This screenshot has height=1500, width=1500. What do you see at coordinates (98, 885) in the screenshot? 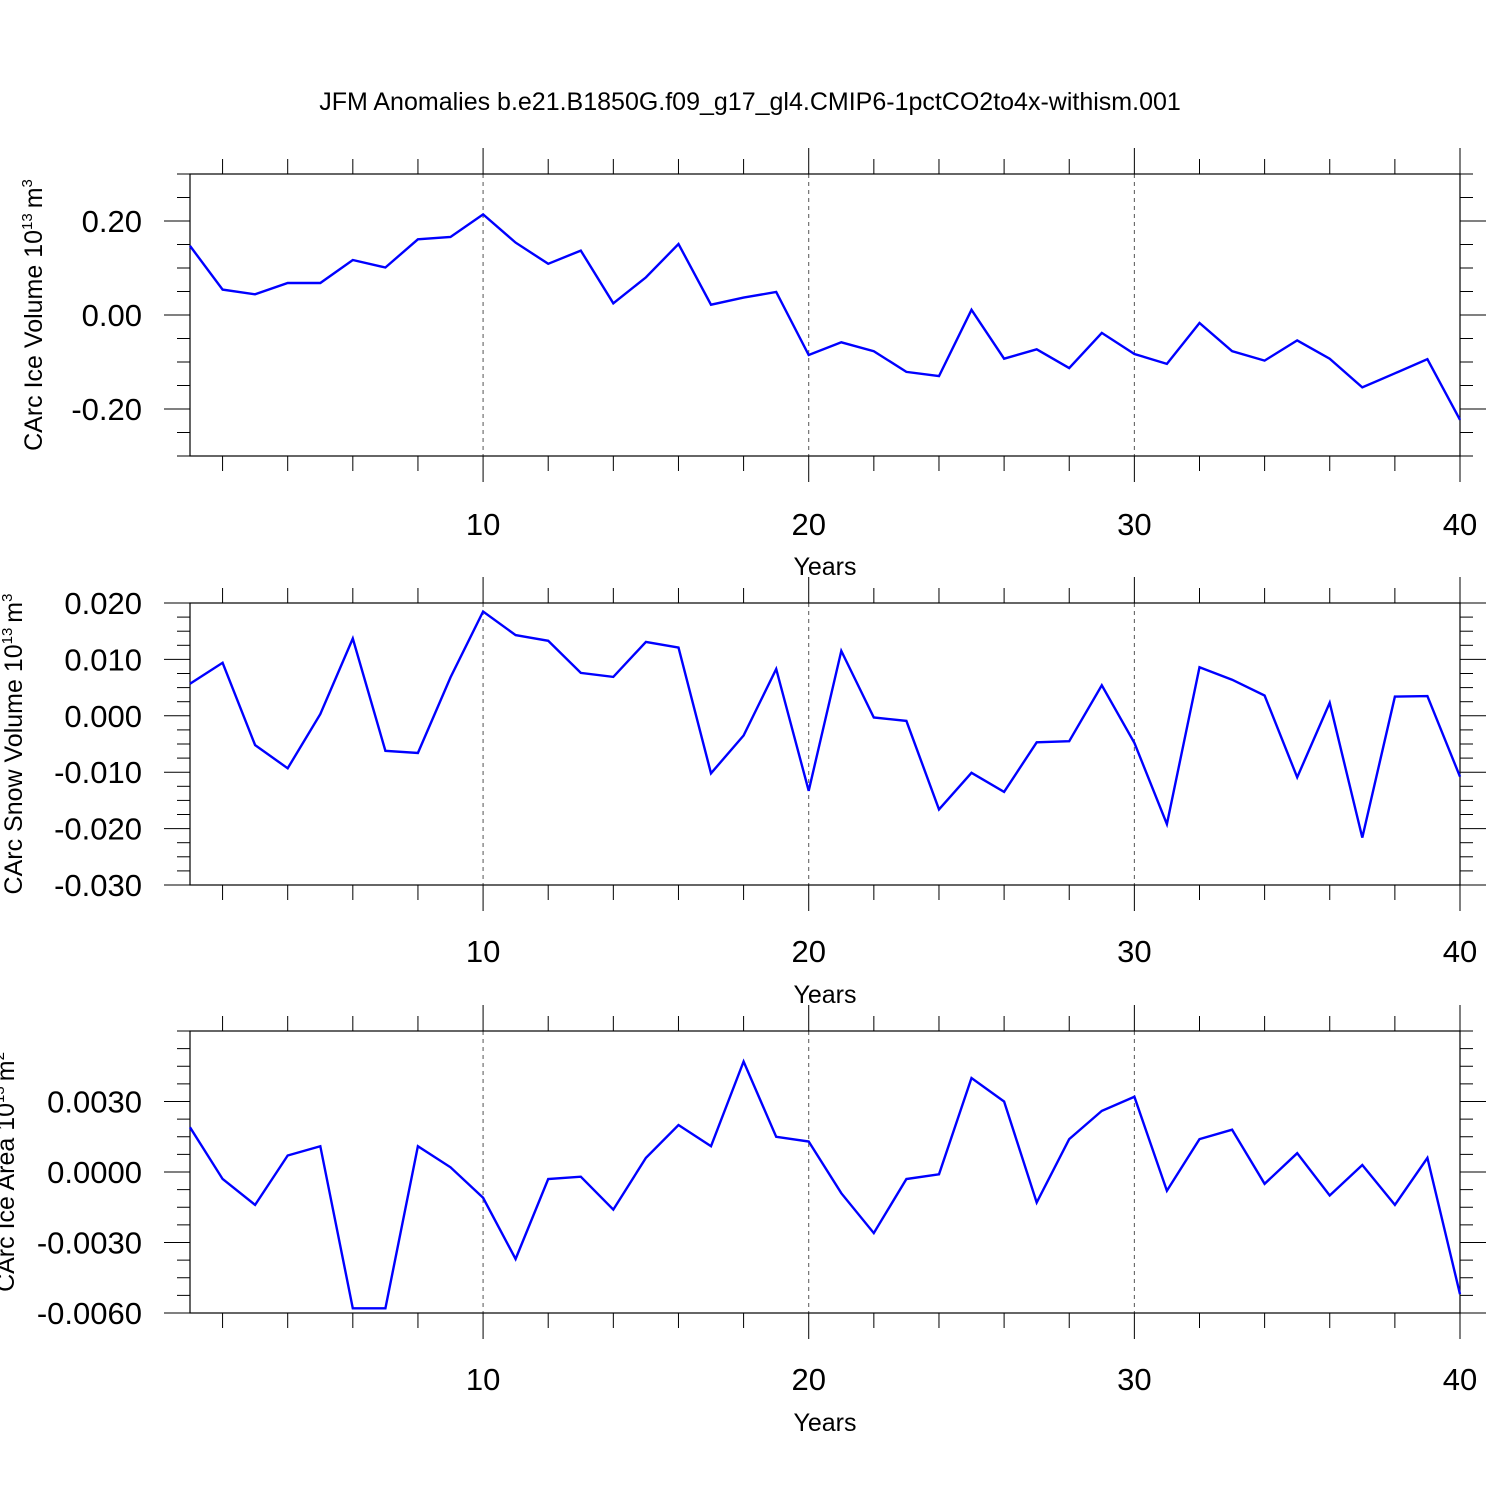
I see `y-tick-label: -0.030` at bounding box center [98, 885].